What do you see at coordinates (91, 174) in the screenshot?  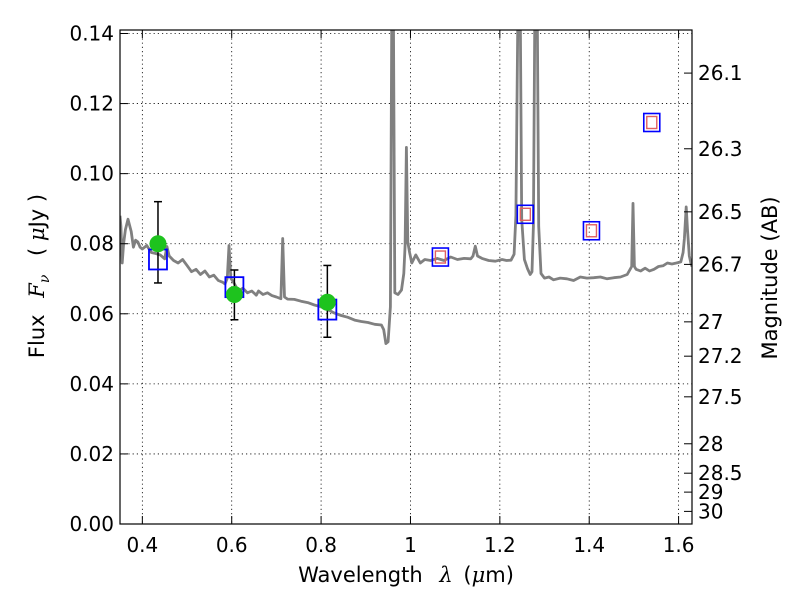 I see `y-tick-label: 0.10` at bounding box center [91, 174].